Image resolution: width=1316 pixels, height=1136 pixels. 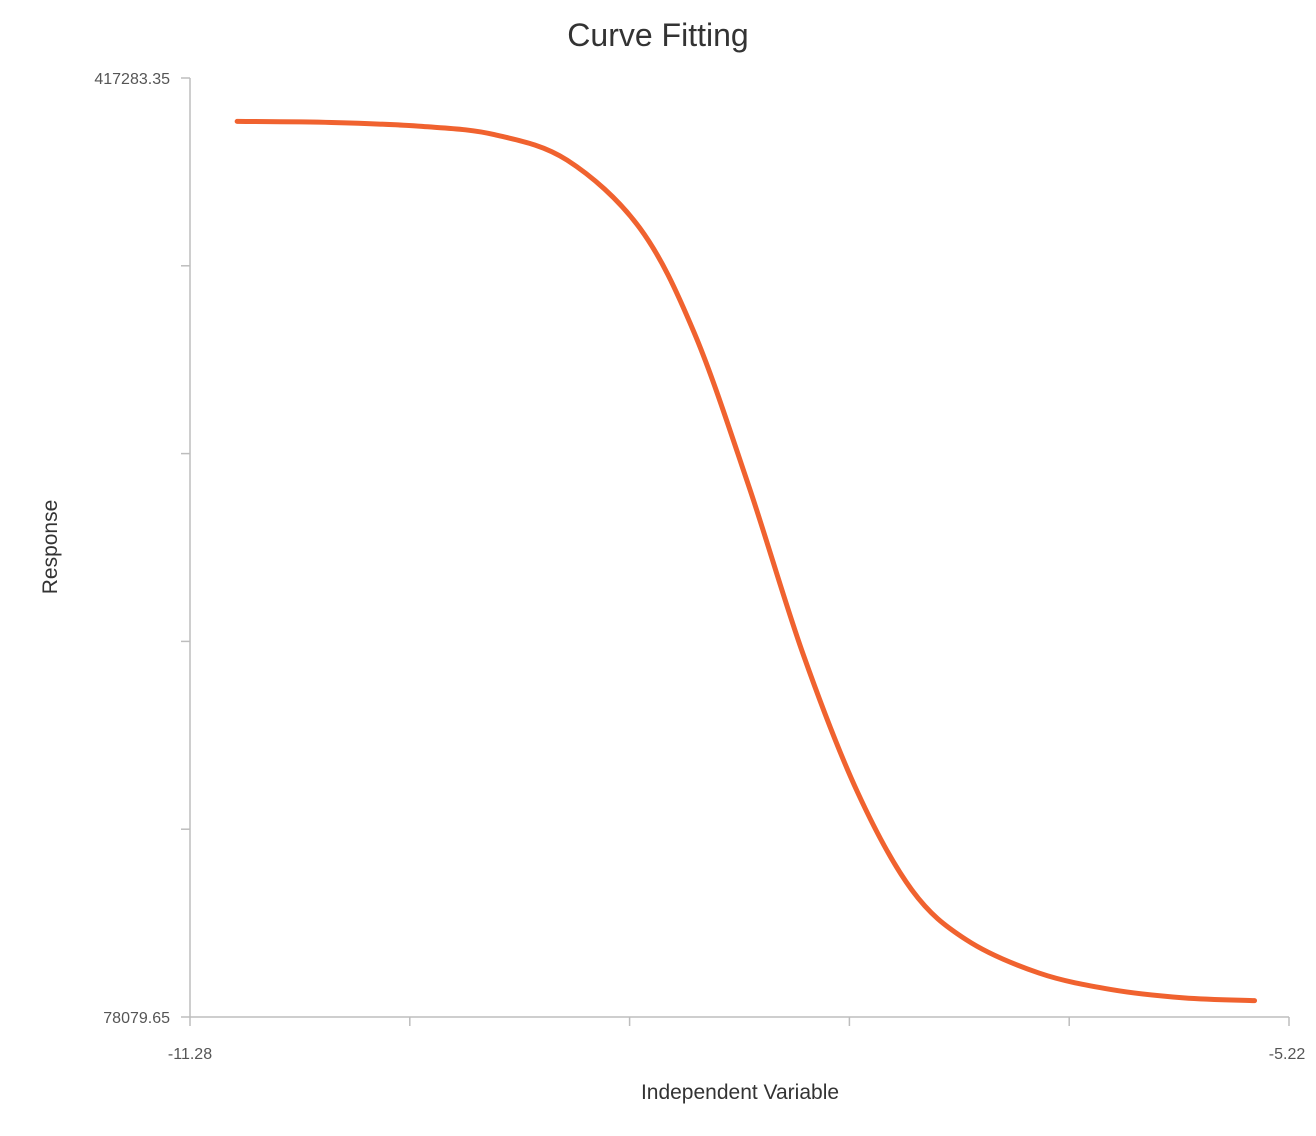 I want to click on y-tick-label-min: 78079.65, so click(x=136, y=1018).